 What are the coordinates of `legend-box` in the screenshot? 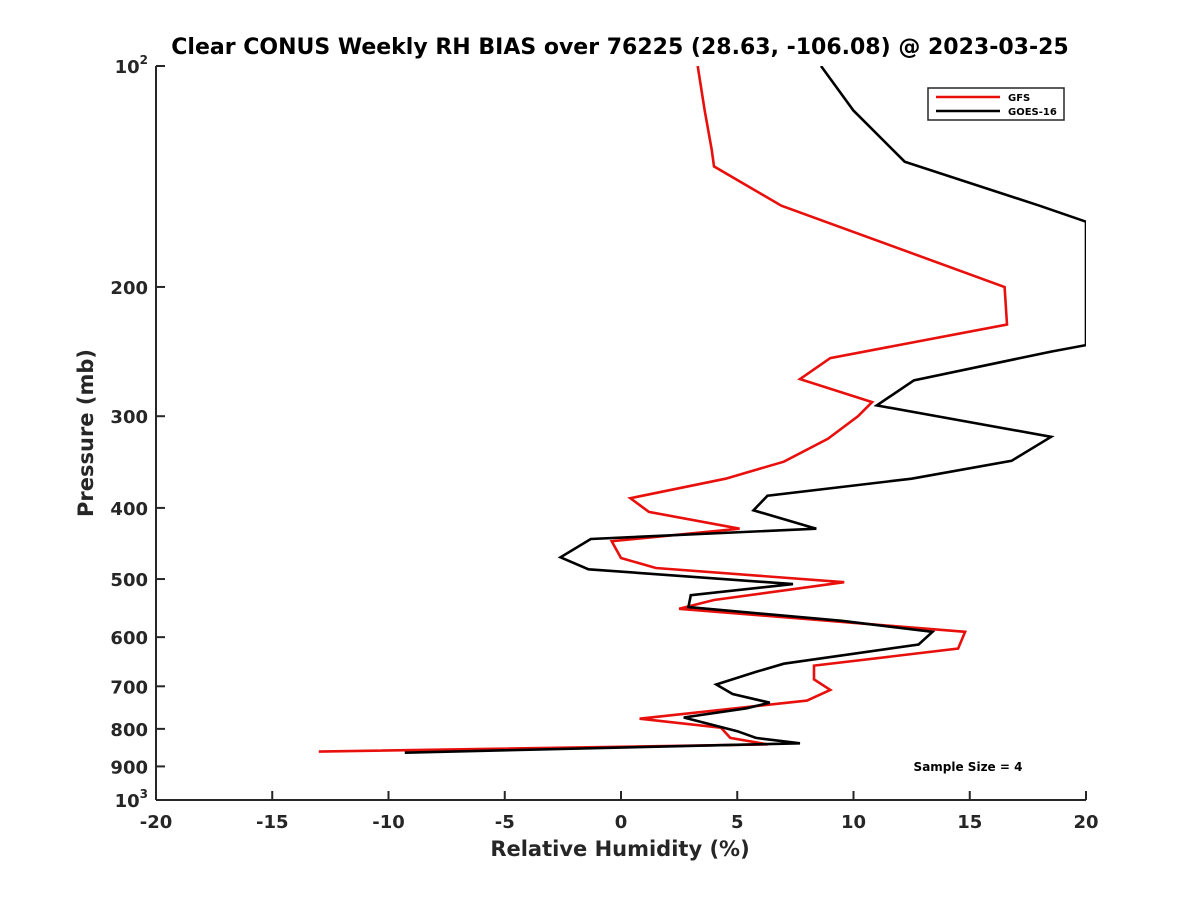 It's located at (996, 104).